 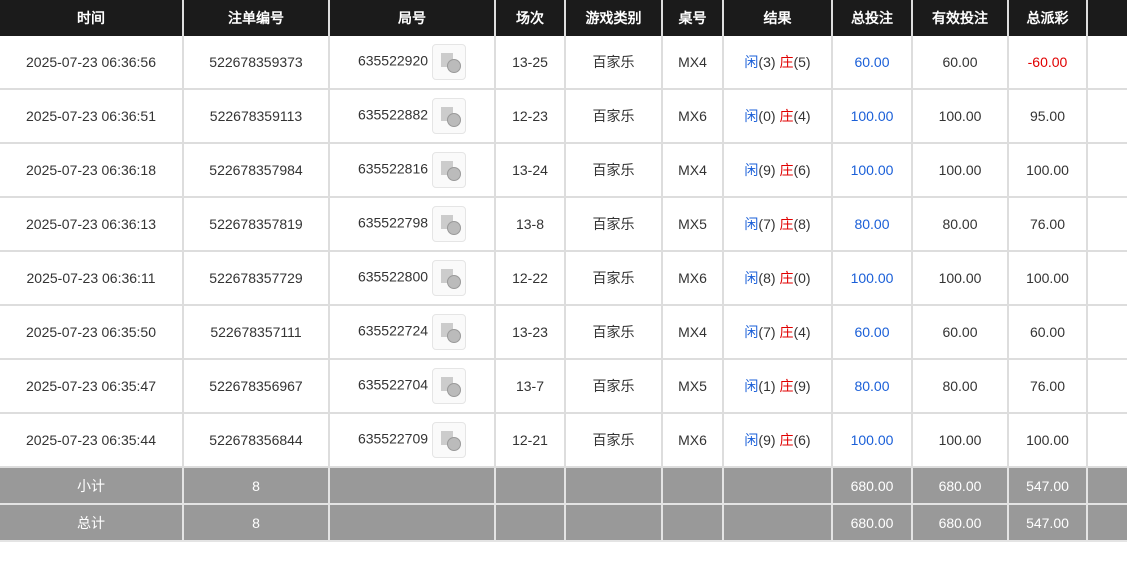 What do you see at coordinates (393, 330) in the screenshot?
I see `round-number: 635522724` at bounding box center [393, 330].